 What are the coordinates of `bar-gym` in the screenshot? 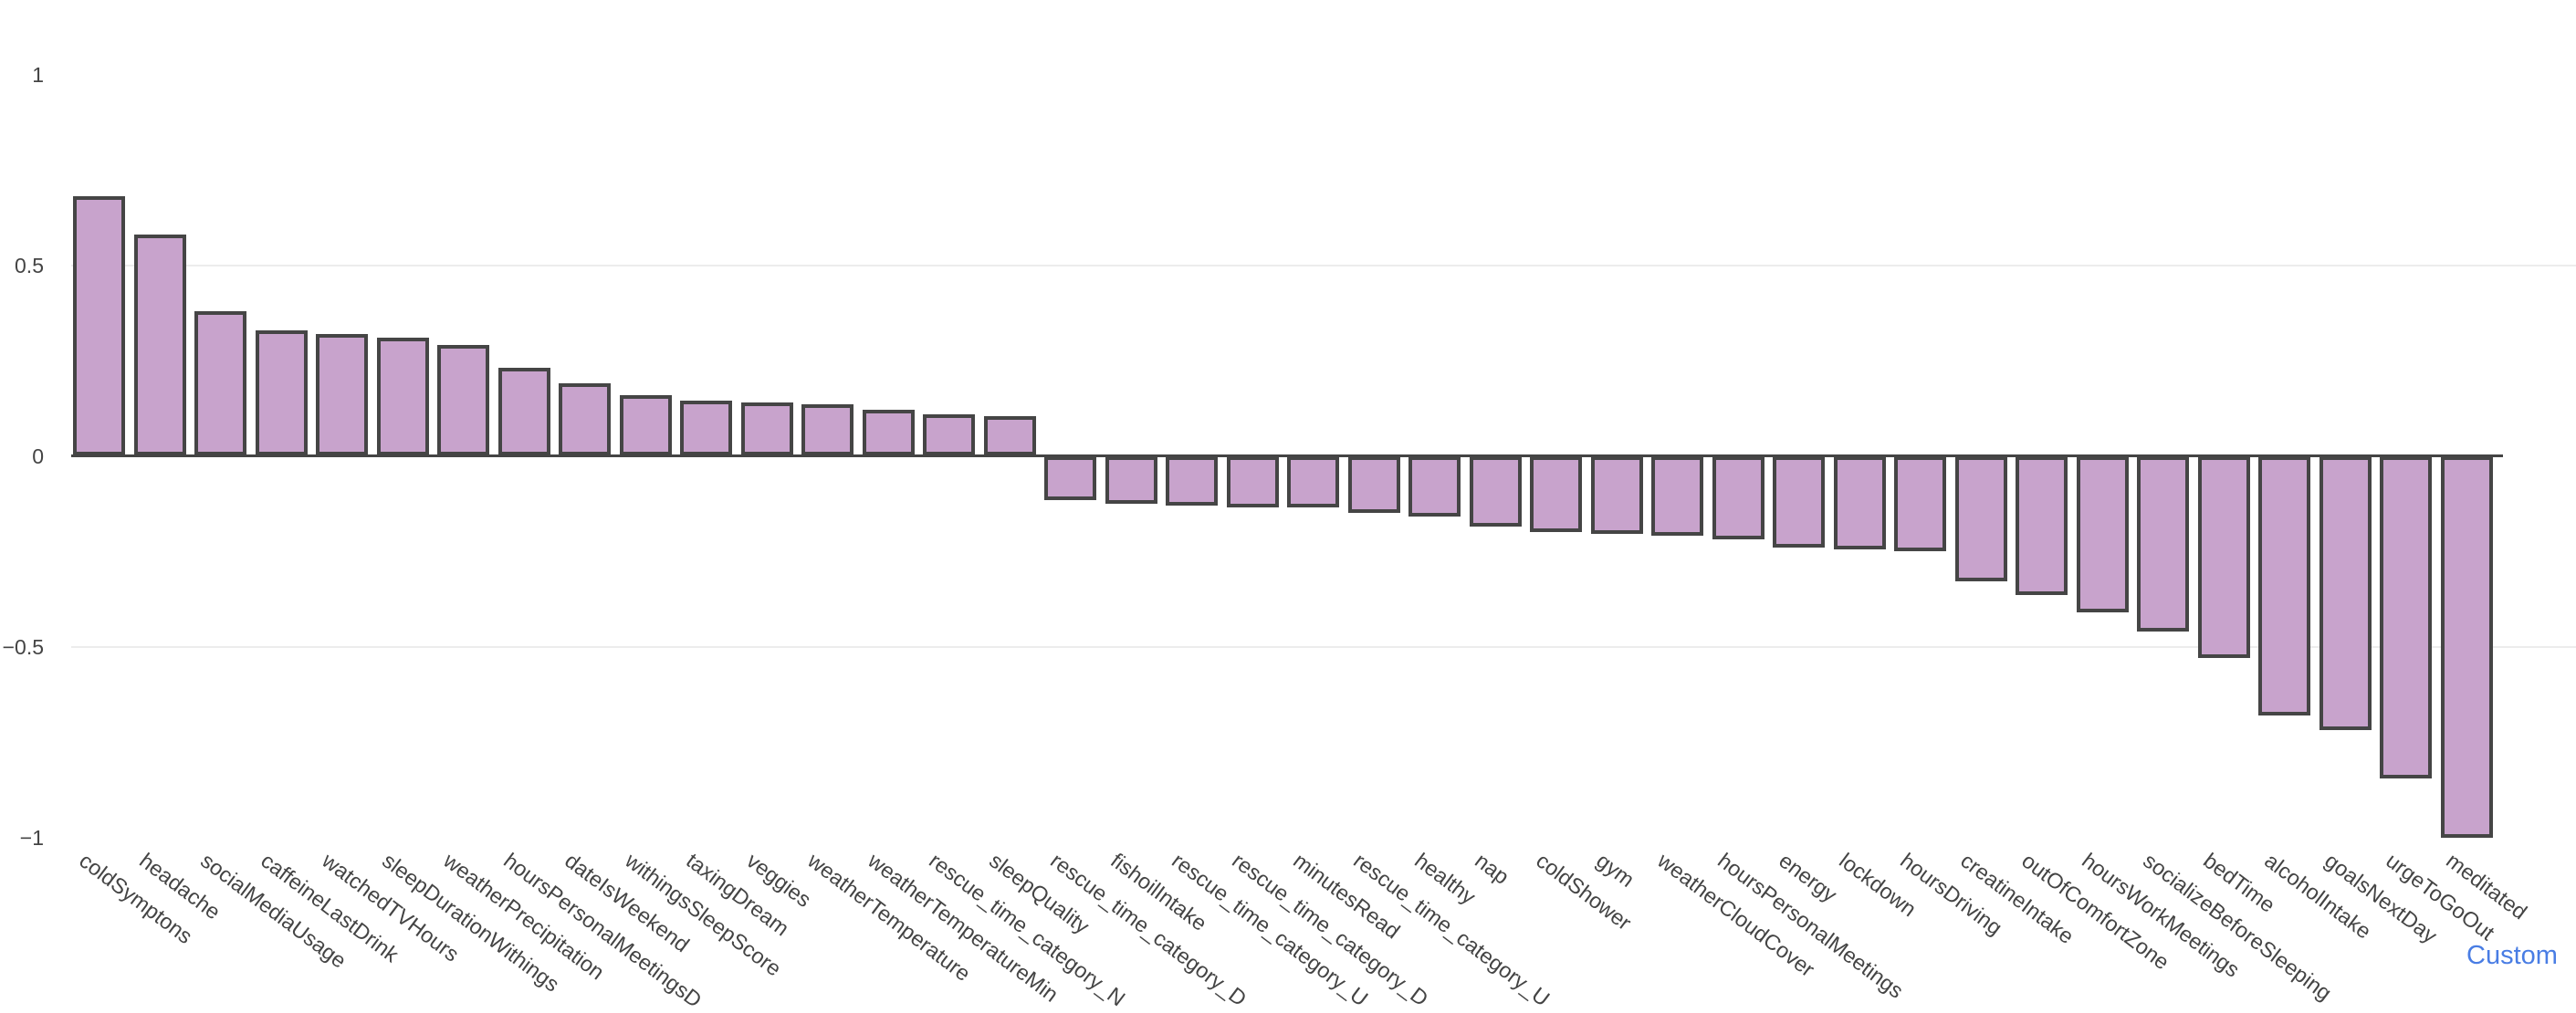 It's located at (1616, 495).